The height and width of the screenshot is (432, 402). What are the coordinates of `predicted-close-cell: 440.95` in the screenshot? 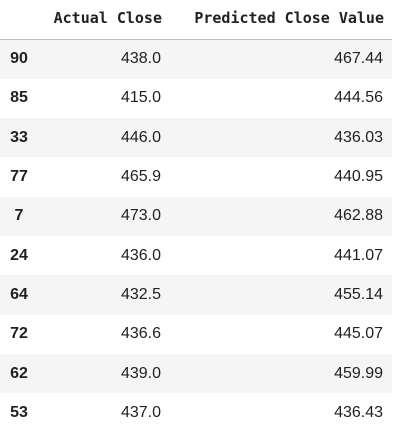 It's located at (281, 176).